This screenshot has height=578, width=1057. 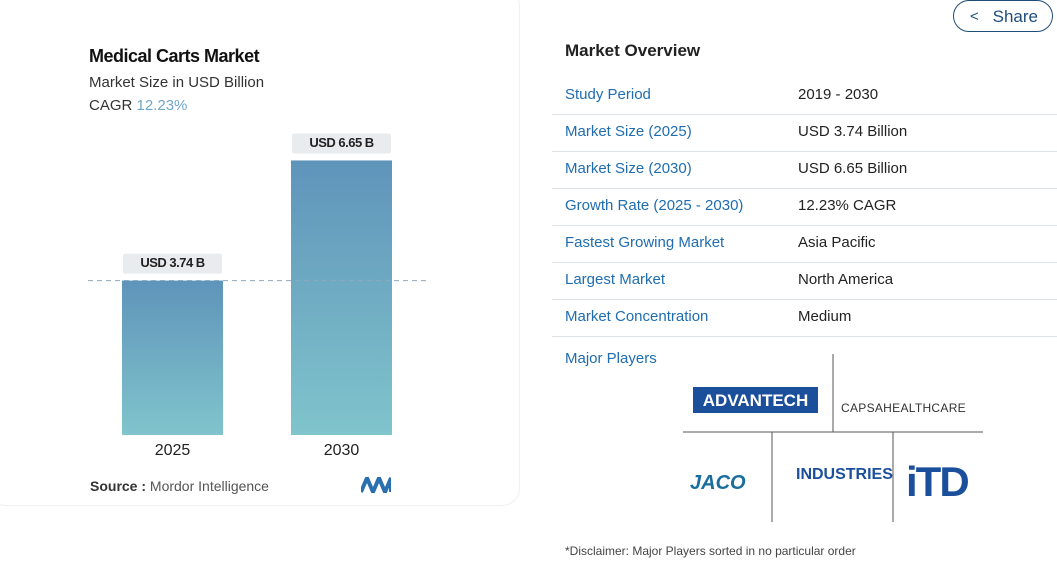 What do you see at coordinates (1015, 16) in the screenshot?
I see `share-text: Share` at bounding box center [1015, 16].